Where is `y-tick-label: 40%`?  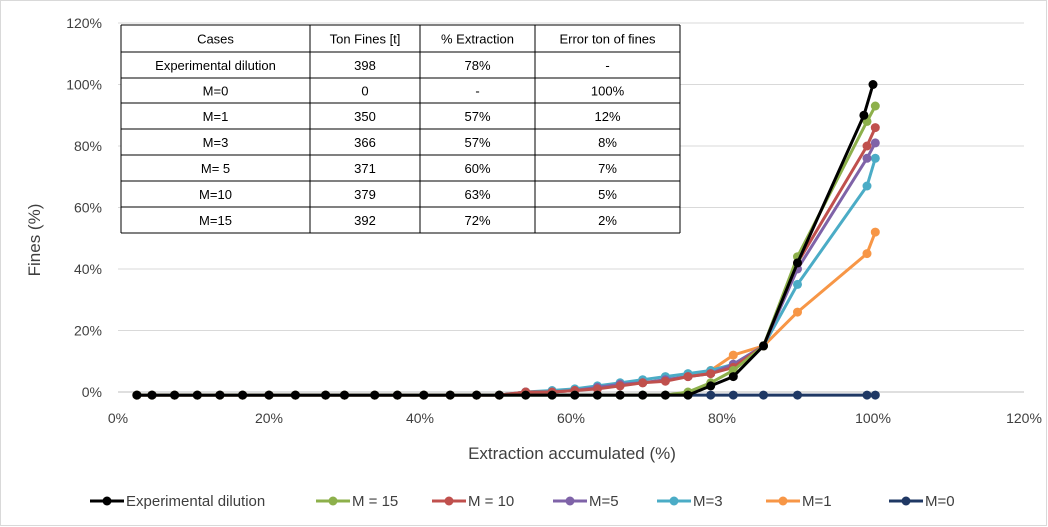
y-tick-label: 40% is located at coordinates (88, 269).